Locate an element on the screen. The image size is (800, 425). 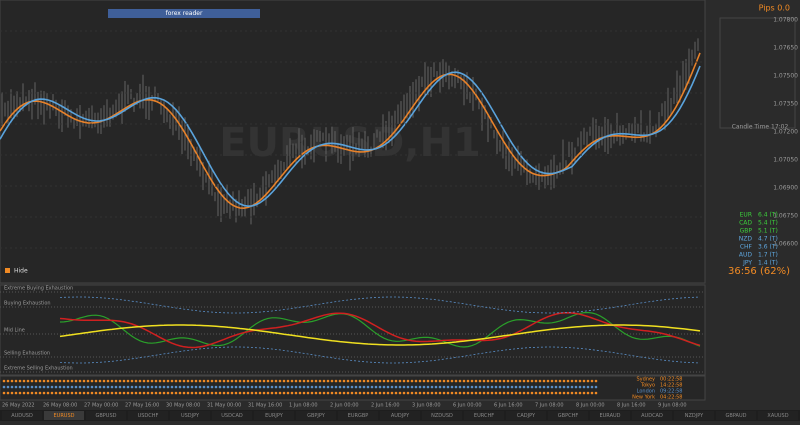
tab-label: EURCHF is located at coordinates (484, 416).